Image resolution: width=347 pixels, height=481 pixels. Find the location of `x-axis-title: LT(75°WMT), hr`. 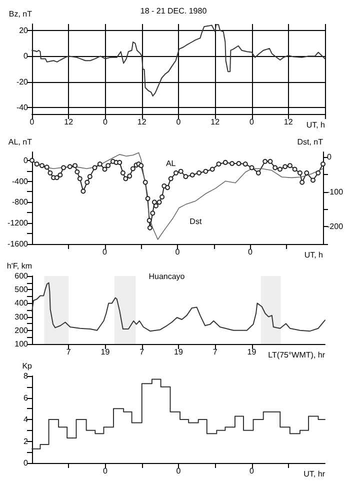

x-axis-title: LT(75°WMT), hr is located at coordinates (297, 355).